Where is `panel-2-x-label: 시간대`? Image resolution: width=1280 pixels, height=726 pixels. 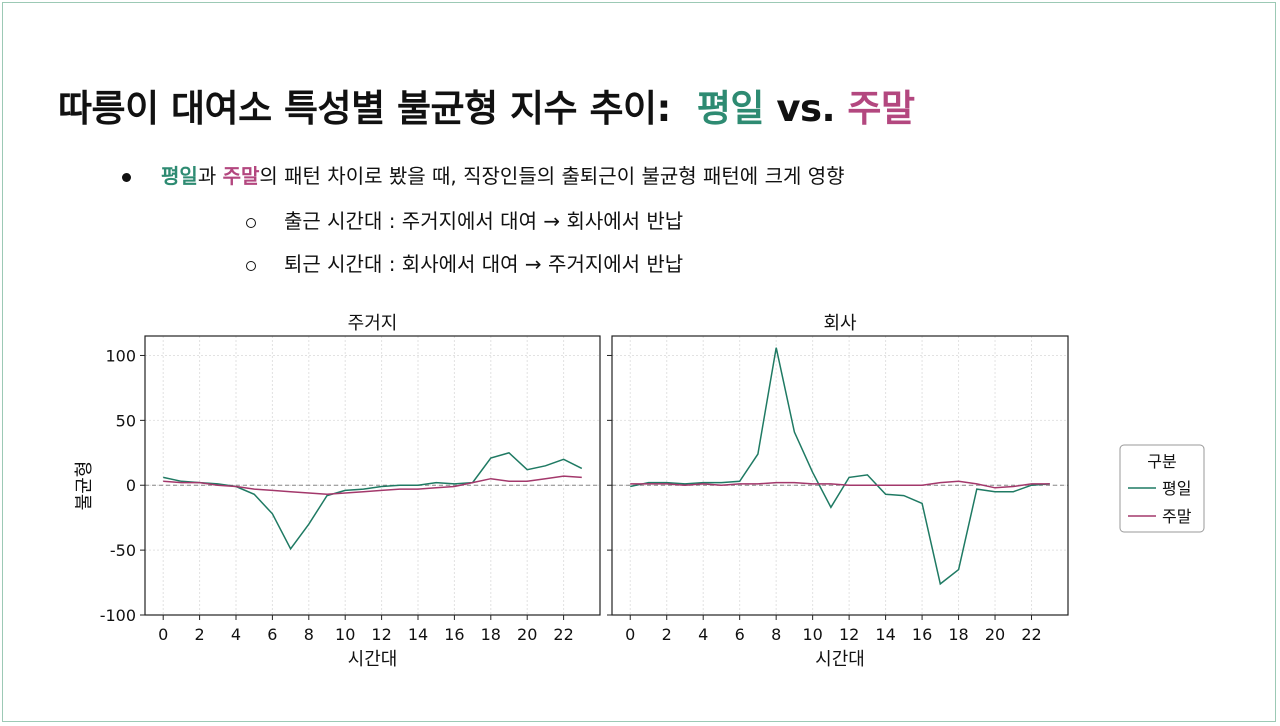
panel-2-x-label: 시간대 is located at coordinates (840, 659).